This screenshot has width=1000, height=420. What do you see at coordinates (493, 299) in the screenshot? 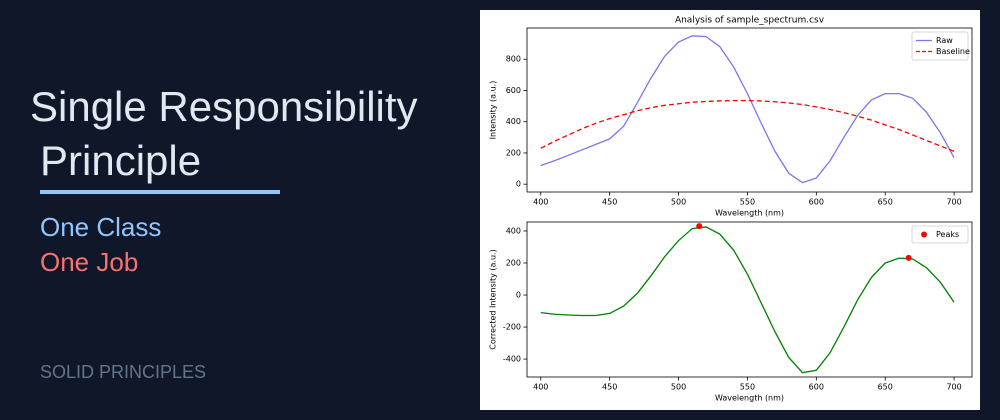
I see `y-axis-label: Corrected Intensity (a.u.)` at bounding box center [493, 299].